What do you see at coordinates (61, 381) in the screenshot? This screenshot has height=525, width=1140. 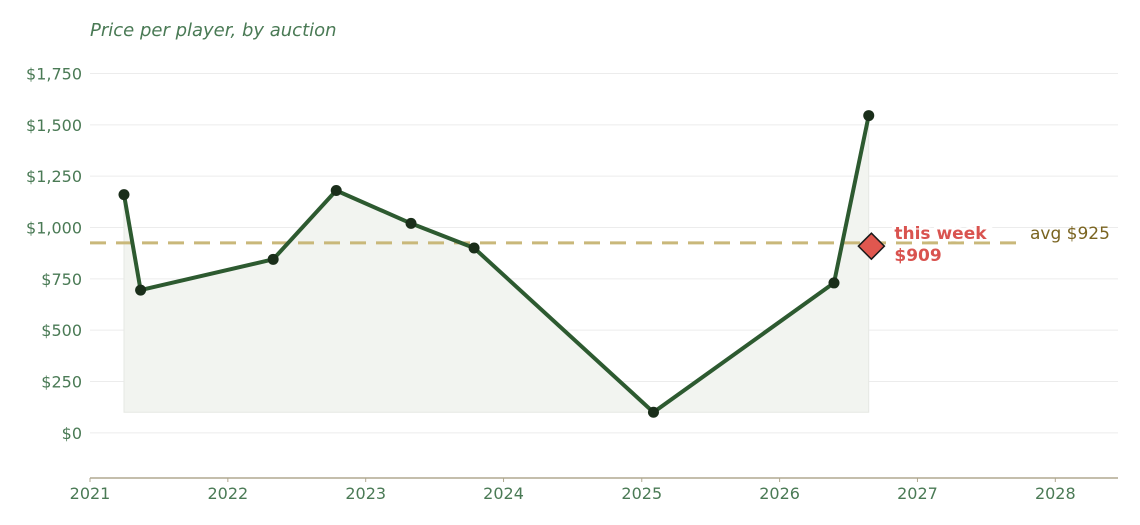 I see `y-tick-label: $250` at bounding box center [61, 381].